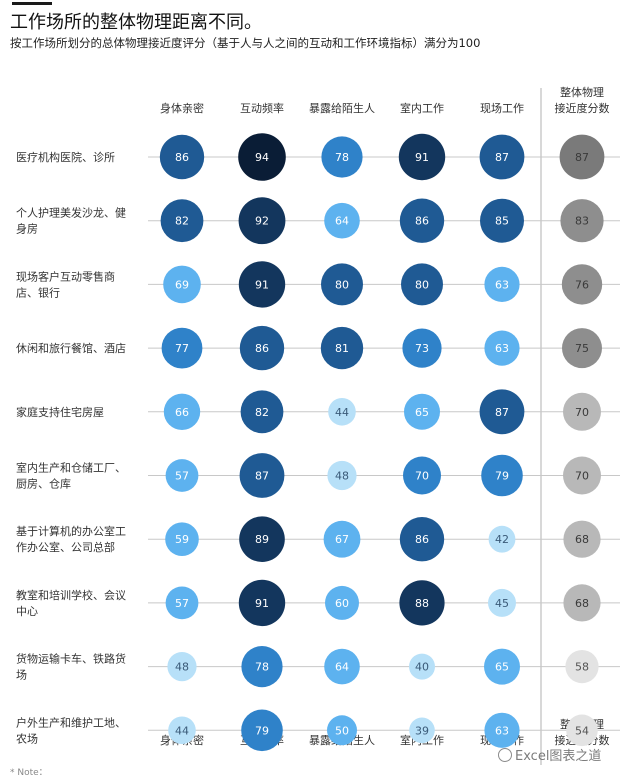 This screenshot has height=781, width=640. I want to click on row-label-6-line-0: 基于计算机的办公室工, so click(71, 531).